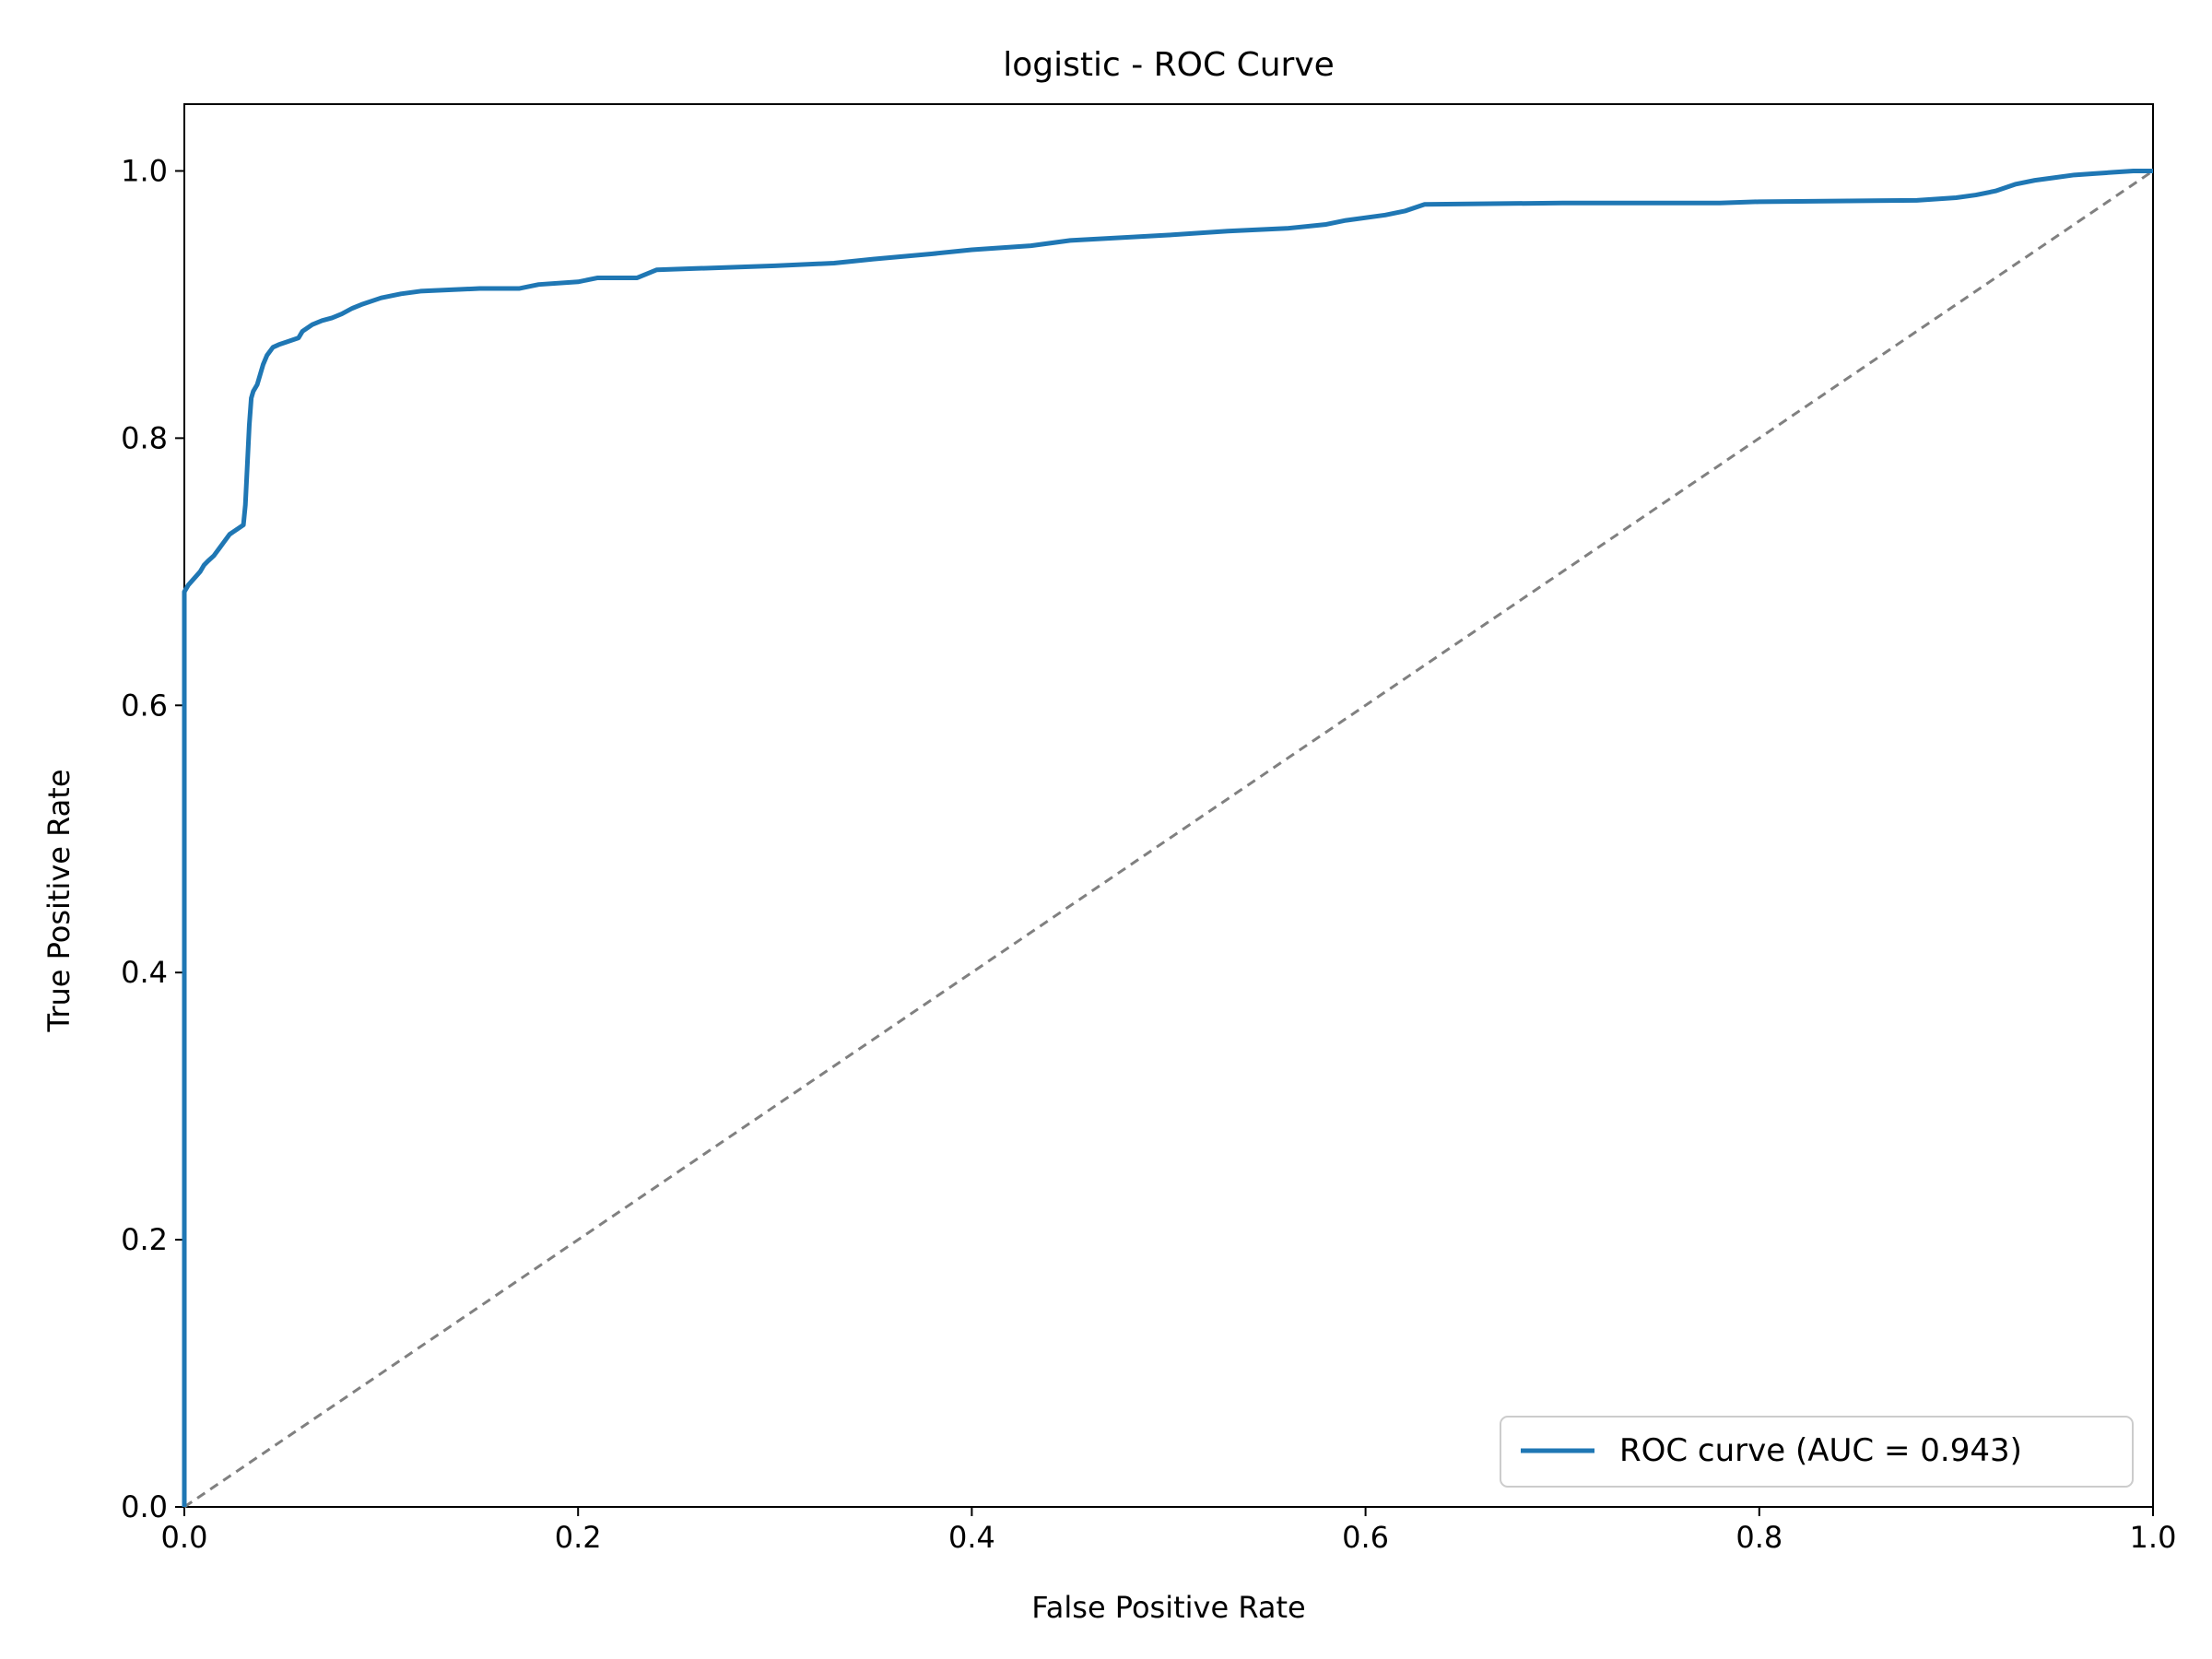 The image size is (2212, 1659). Describe the element at coordinates (144, 1506) in the screenshot. I see `y-tick-label: 0.0` at that location.